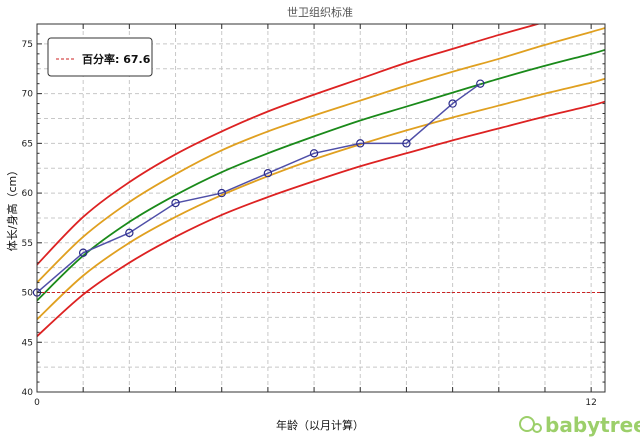 The height and width of the screenshot is (442, 640). What do you see at coordinates (12, 208) in the screenshot?
I see `y-axis-label: 体长/身高（cm）` at bounding box center [12, 208].